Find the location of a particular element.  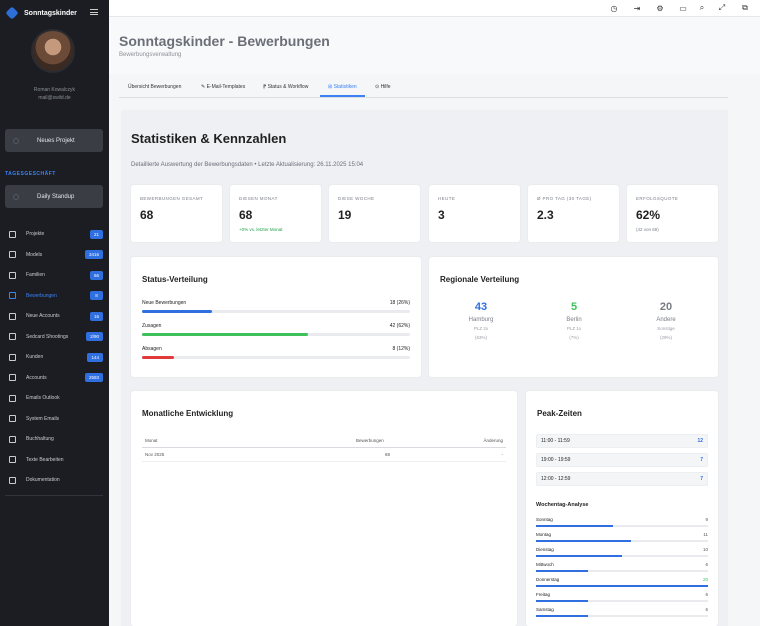

kpi-label: Ø PRO TAG (30 TAGE) is located at coordinates (564, 198).